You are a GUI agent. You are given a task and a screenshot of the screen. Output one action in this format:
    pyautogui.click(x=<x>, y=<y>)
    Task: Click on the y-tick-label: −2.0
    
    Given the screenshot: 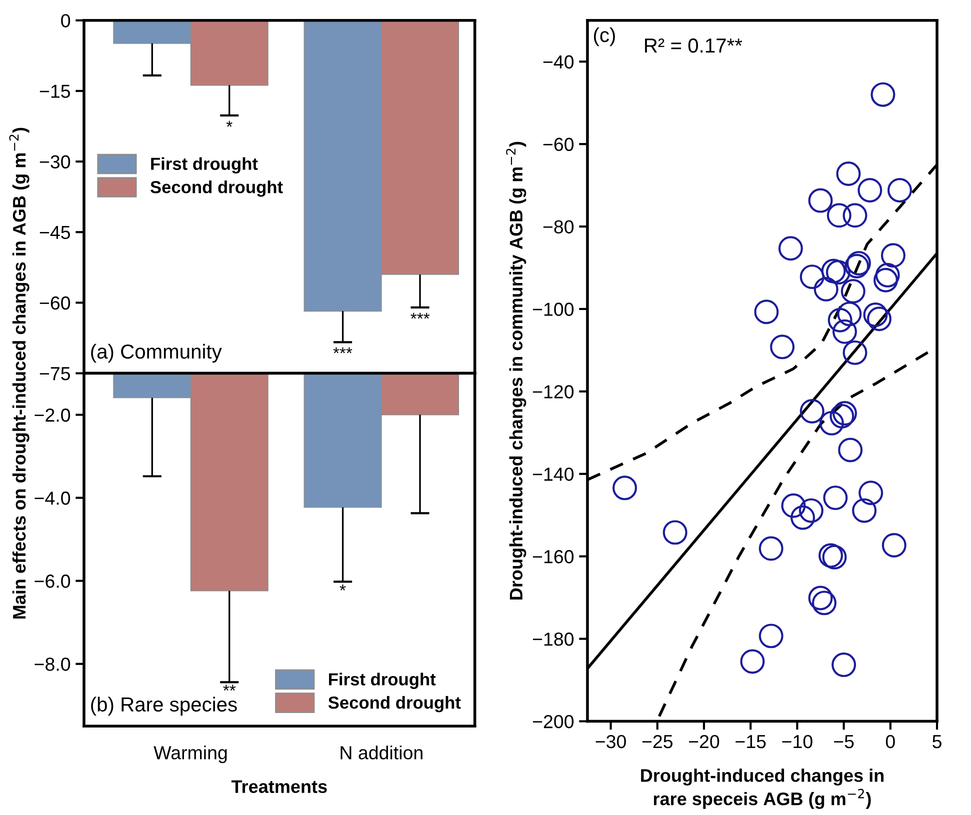 What is the action you would take?
    pyautogui.click(x=52, y=415)
    